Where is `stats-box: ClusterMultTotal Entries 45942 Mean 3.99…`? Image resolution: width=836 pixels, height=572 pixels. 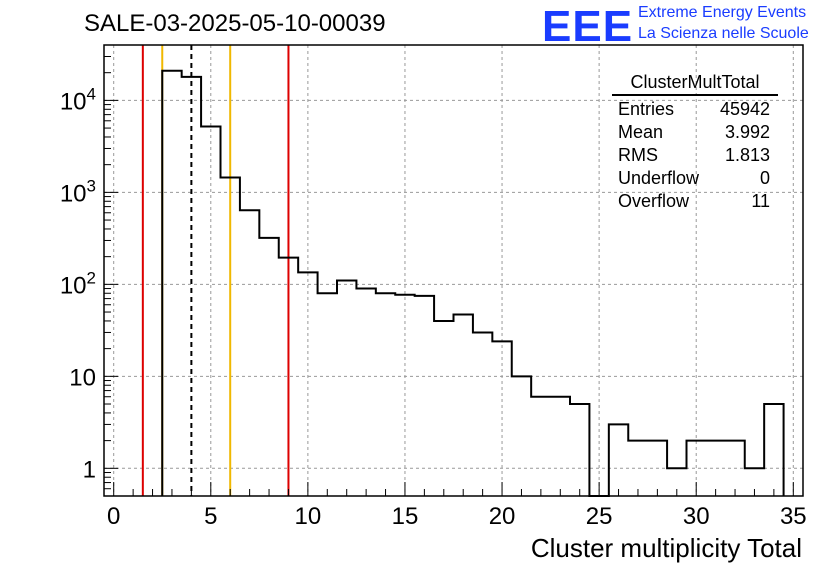
stats-box: ClusterMultTotal Entries 45942 Mean 3.99… is located at coordinates (695, 142).